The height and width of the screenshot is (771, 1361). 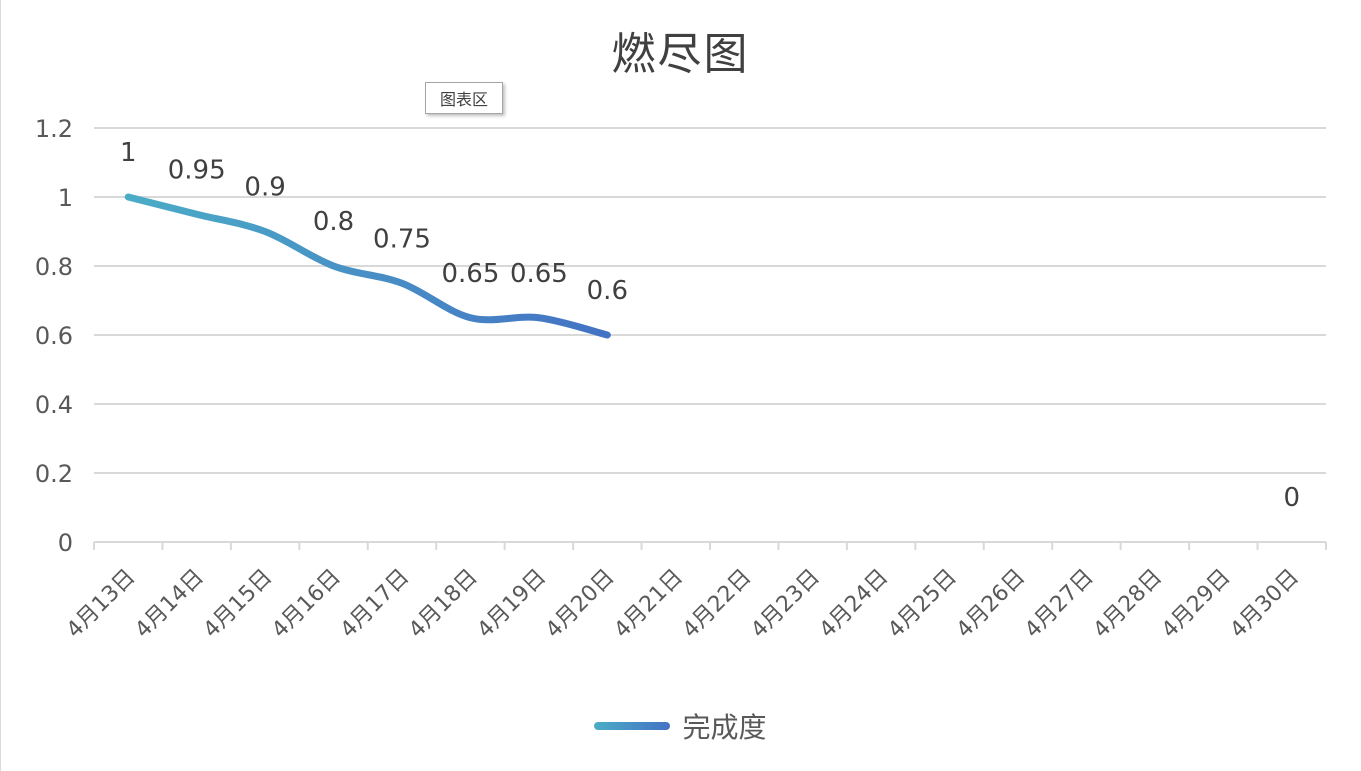 I want to click on chart-area-tooltip: 图表区, so click(x=464, y=98).